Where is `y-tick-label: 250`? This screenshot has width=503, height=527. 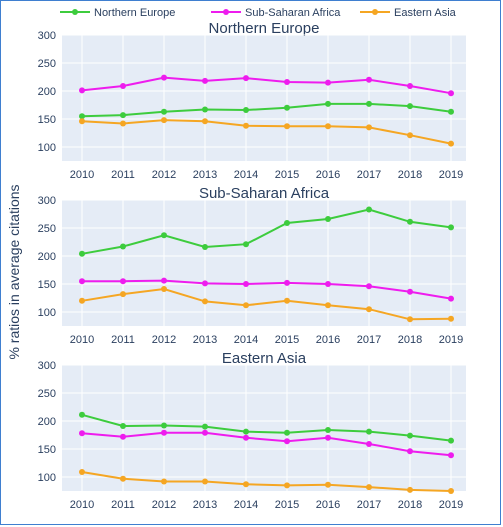 y-tick-label: 250 is located at coordinates (47, 394).